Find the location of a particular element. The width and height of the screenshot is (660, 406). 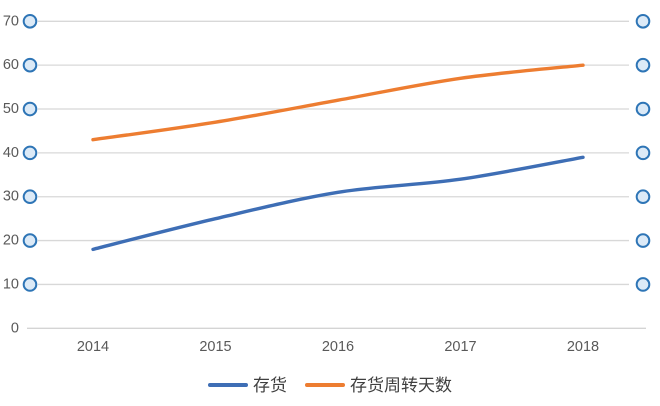

y-tick-label: 40 is located at coordinates (11, 153).